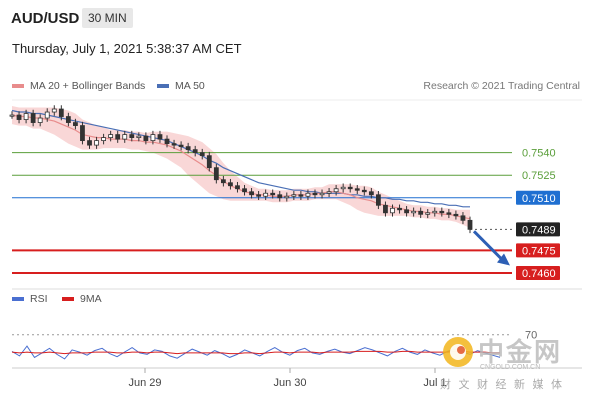 The height and width of the screenshot is (400, 590). I want to click on credit-text: Research © 2021 Trading Central, so click(501, 86).